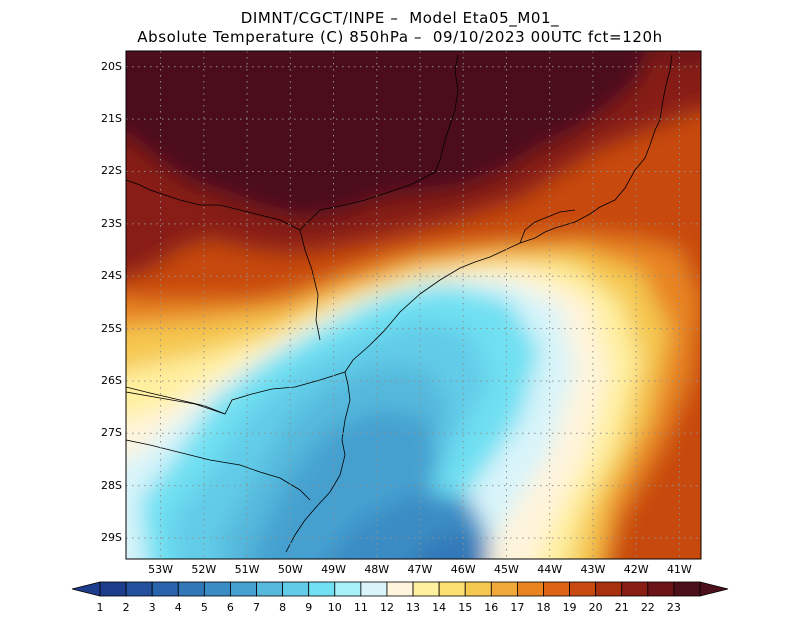 This screenshot has width=800, height=618. Describe the element at coordinates (569, 607) in the screenshot. I see `colorbar-label-19: 19` at that location.